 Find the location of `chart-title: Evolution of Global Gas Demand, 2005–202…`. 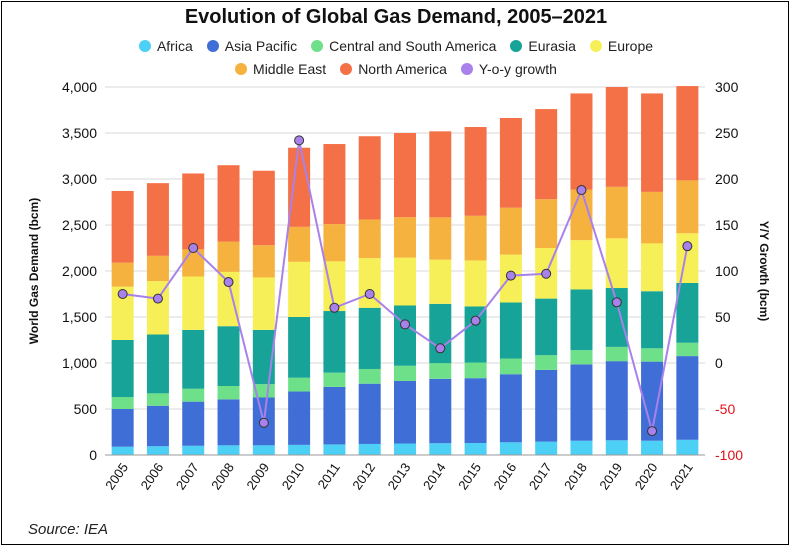

chart-title: Evolution of Global Gas Demand, 2005–202… is located at coordinates (396, 17).